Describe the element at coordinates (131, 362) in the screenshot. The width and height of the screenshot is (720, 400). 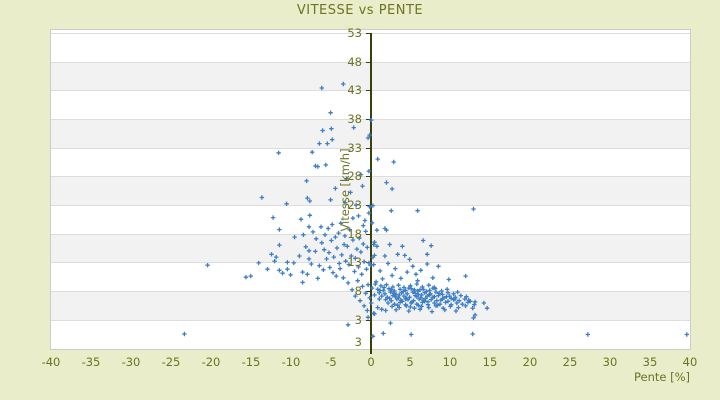
I see `x-tick-label: -30` at that location.